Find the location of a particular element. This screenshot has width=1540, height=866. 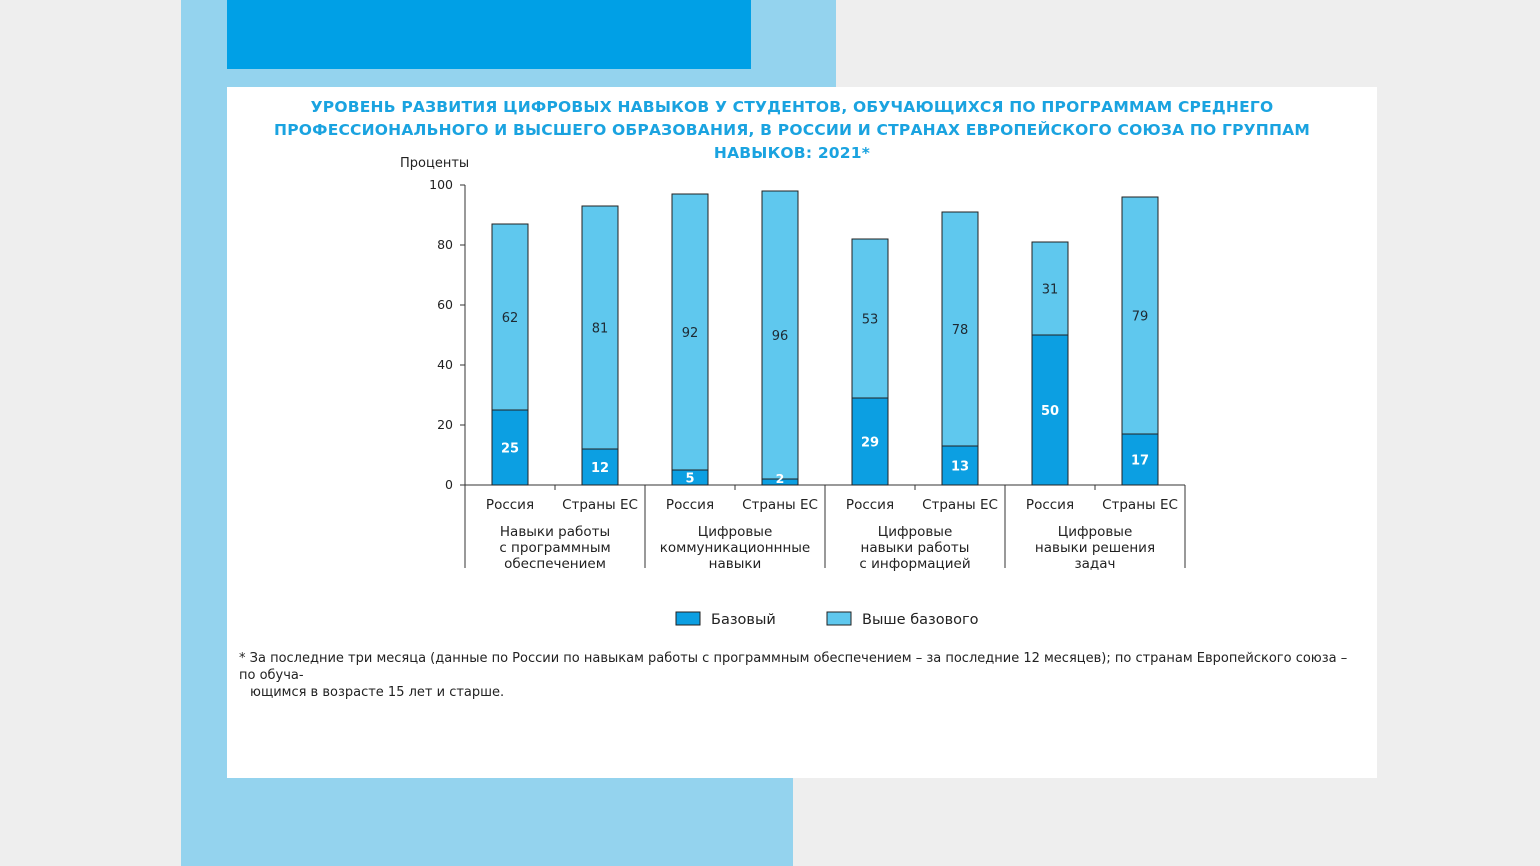

data-label-basic: 5 is located at coordinates (689, 479).